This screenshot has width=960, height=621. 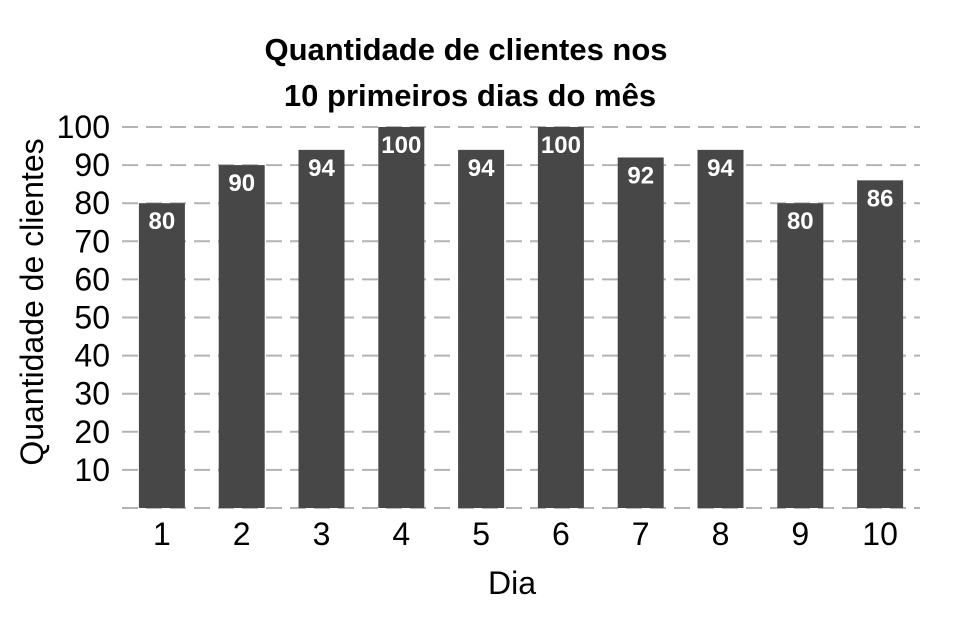 What do you see at coordinates (470, 95) in the screenshot?
I see `chart-title-line-2: 10 primeiros dias do mês` at bounding box center [470, 95].